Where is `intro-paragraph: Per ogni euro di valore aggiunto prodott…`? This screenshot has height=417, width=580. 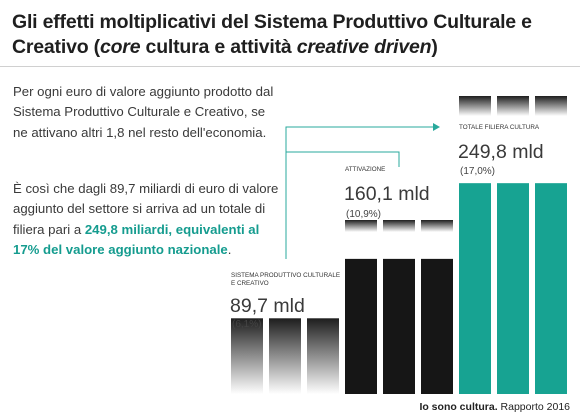 intro-paragraph: Per ogni euro di valore aggiunto prodott… is located at coordinates (143, 112).